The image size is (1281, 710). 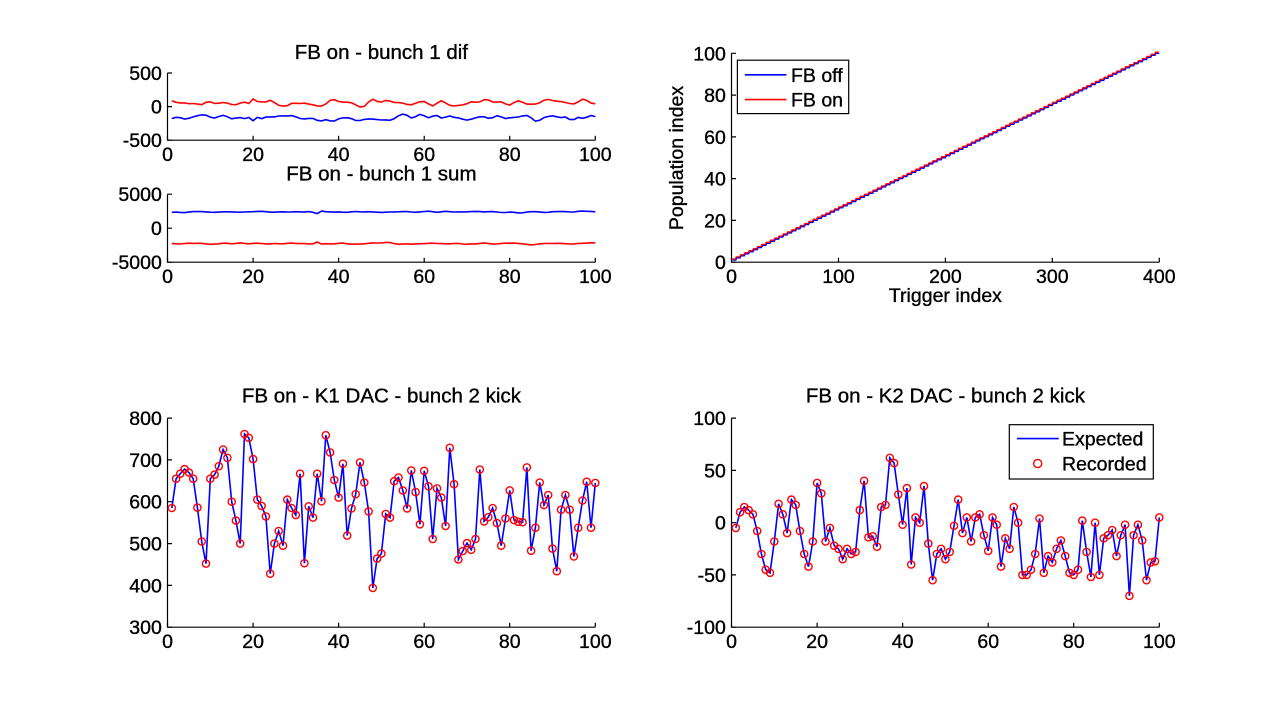 I want to click on svg-text: Trigger index, so click(x=945, y=296).